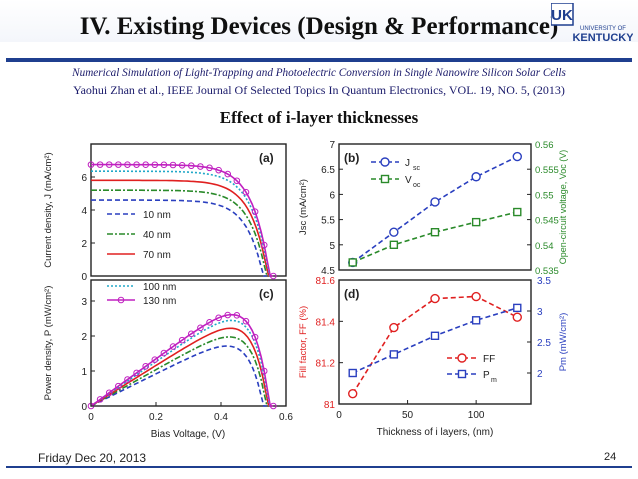 The image size is (638, 479). What do you see at coordinates (157, 235) in the screenshot?
I see `panel-a-legend-label-1: 40 nm` at bounding box center [157, 235].